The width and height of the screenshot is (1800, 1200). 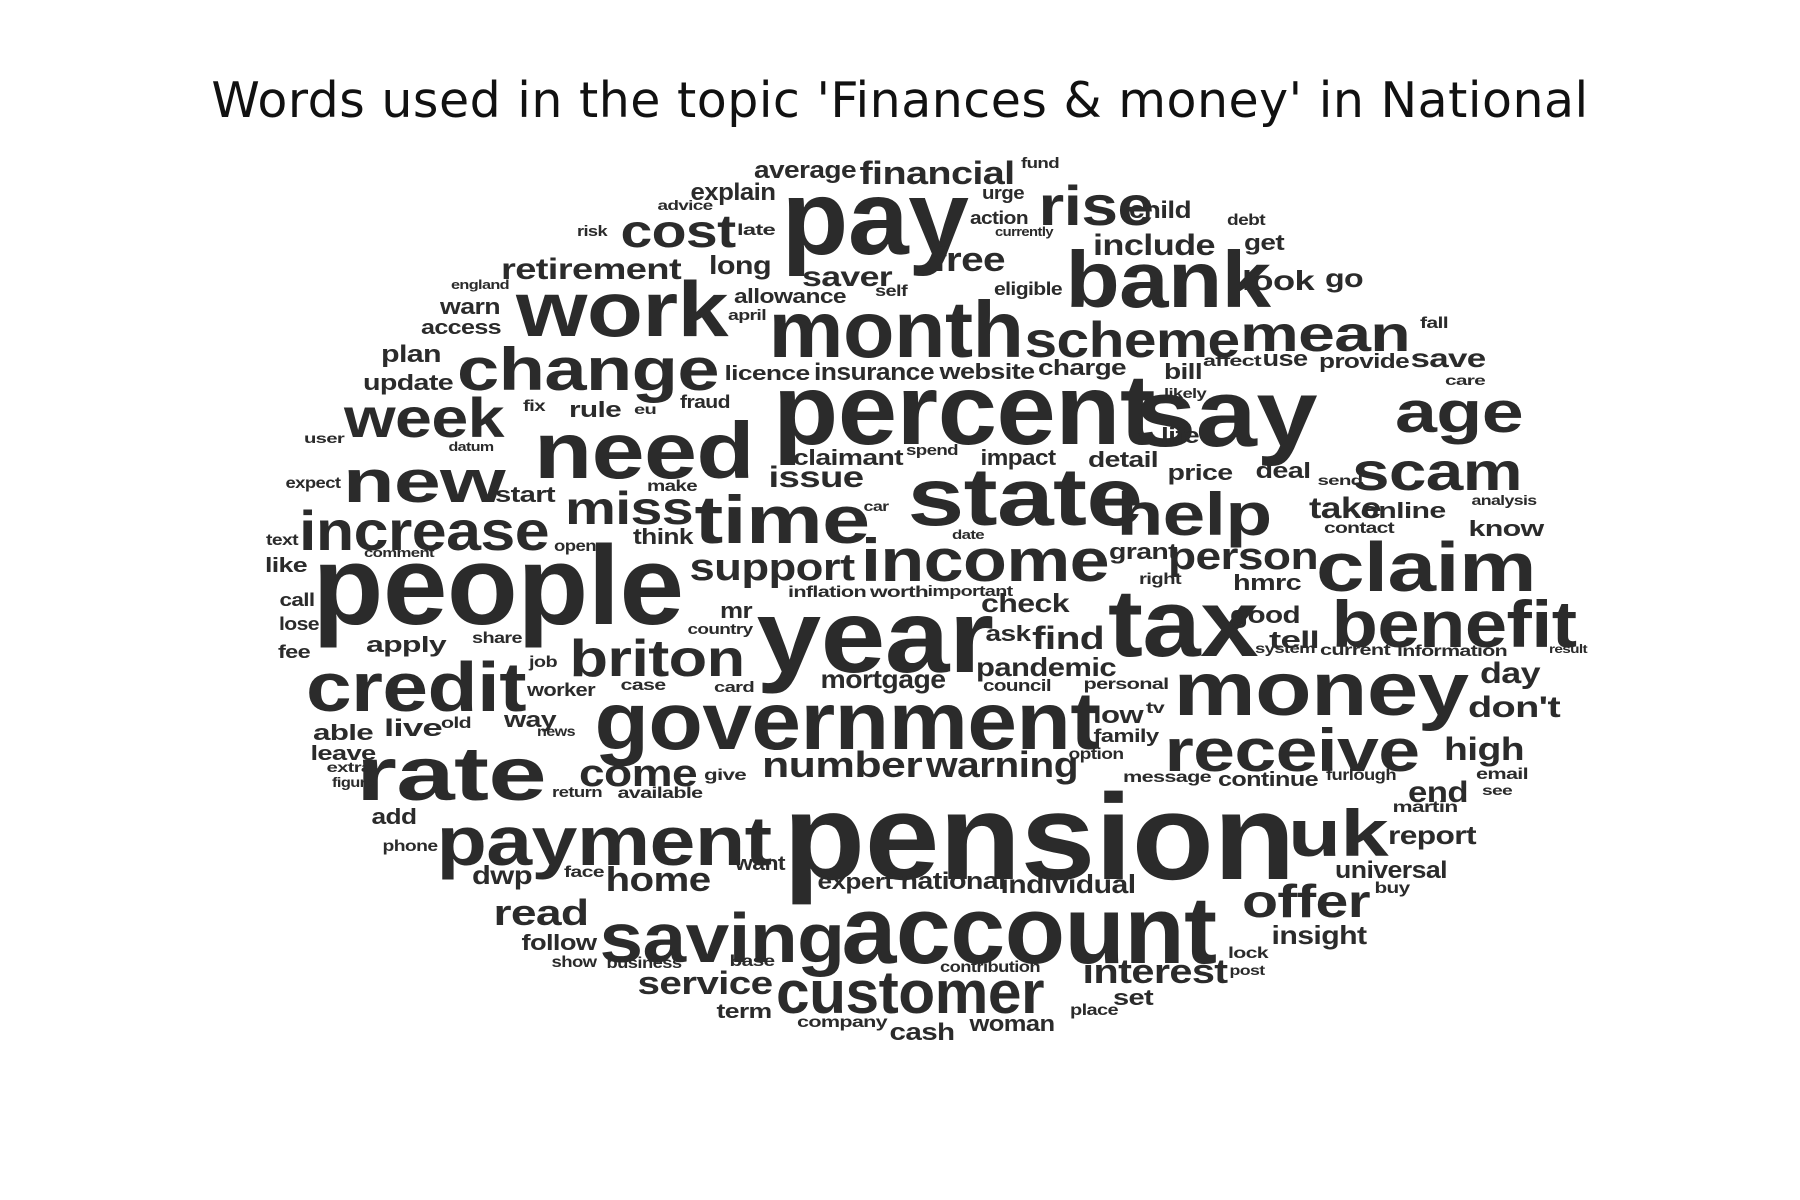 I want to click on word-free: free, so click(x=969, y=260).